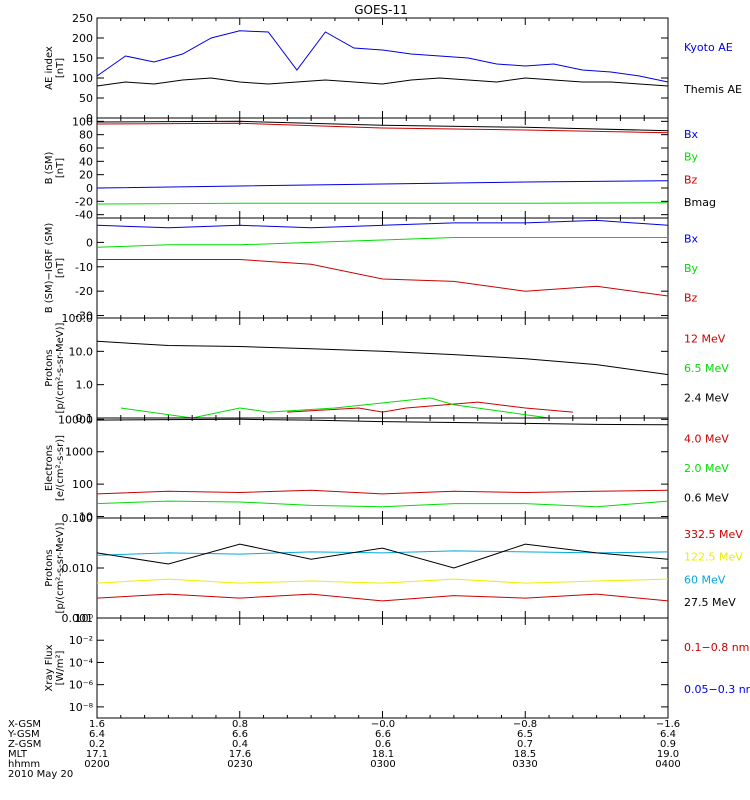 The height and width of the screenshot is (800, 750). I want to click on y-tick-label: 100.0, so click(78, 318).